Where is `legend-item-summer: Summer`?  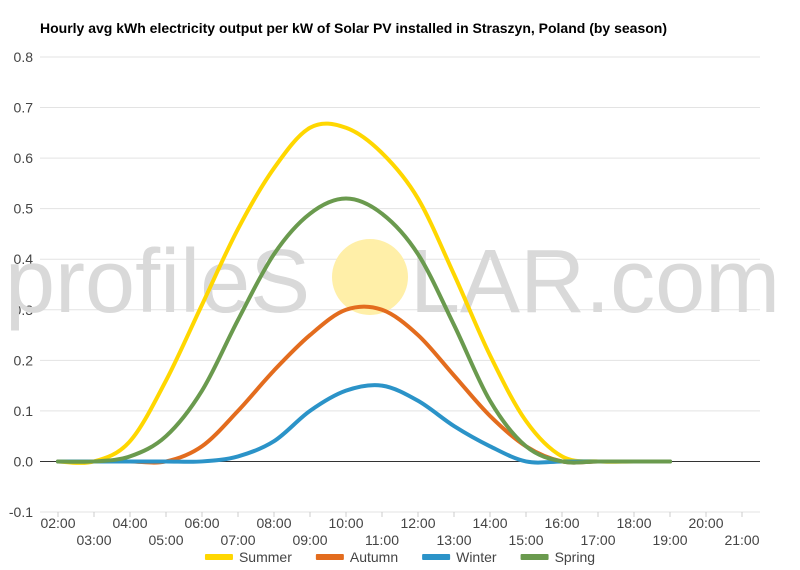
legend-item-summer: Summer is located at coordinates (248, 557).